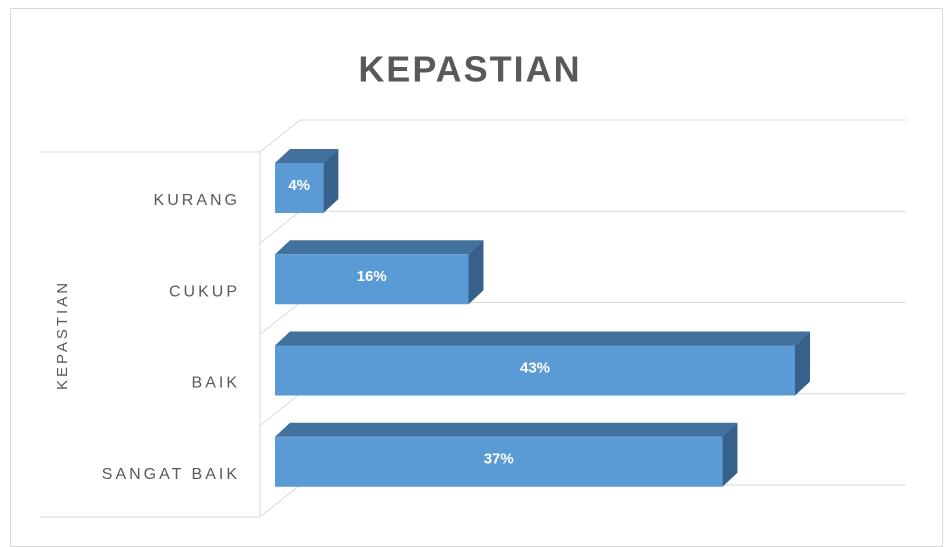 The width and height of the screenshot is (944, 547). What do you see at coordinates (469, 69) in the screenshot?
I see `chart-title: KEPASTIAN` at bounding box center [469, 69].